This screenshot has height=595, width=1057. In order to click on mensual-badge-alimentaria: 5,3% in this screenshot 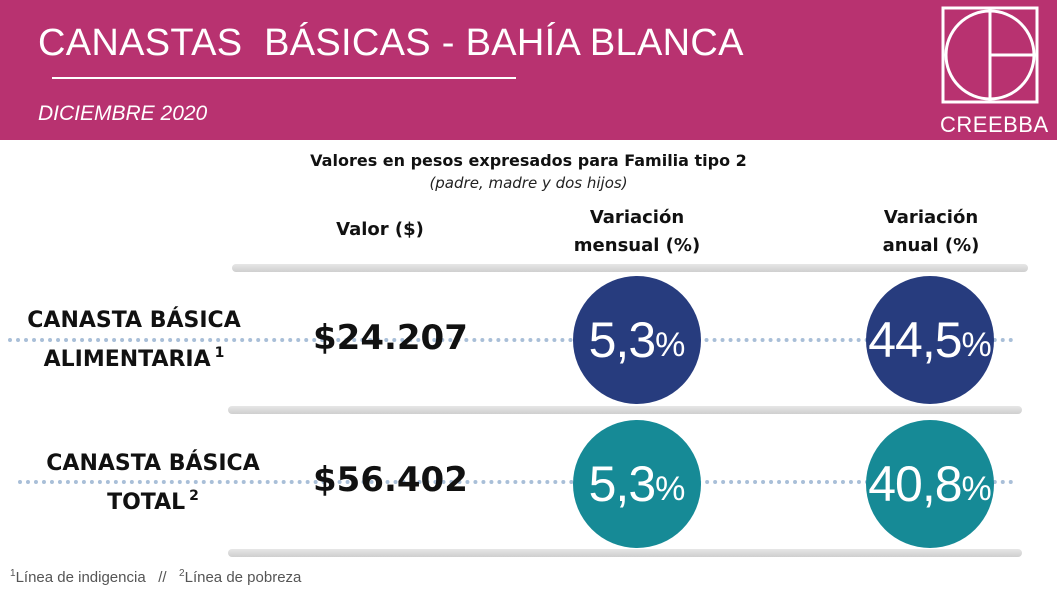, I will do `click(637, 340)`.